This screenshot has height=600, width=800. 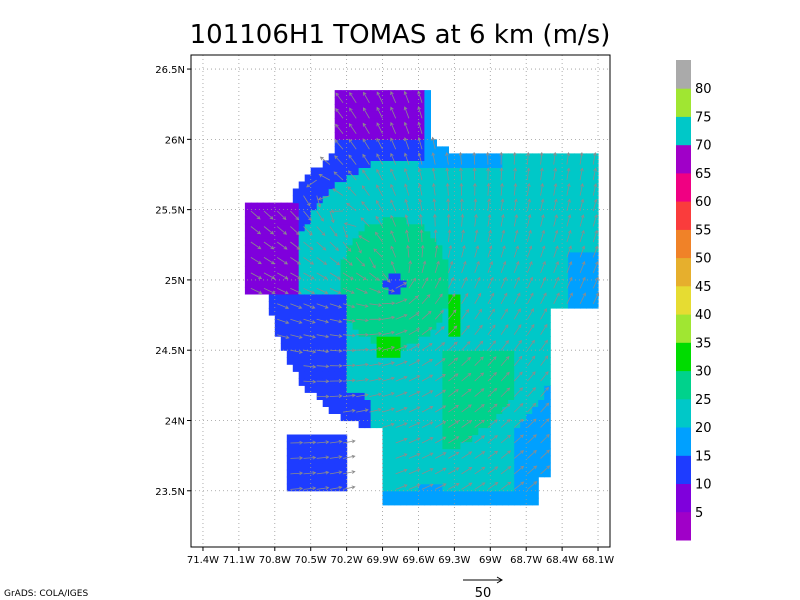 What do you see at coordinates (598, 560) in the screenshot?
I see `x-tick-label: 68.1W` at bounding box center [598, 560].